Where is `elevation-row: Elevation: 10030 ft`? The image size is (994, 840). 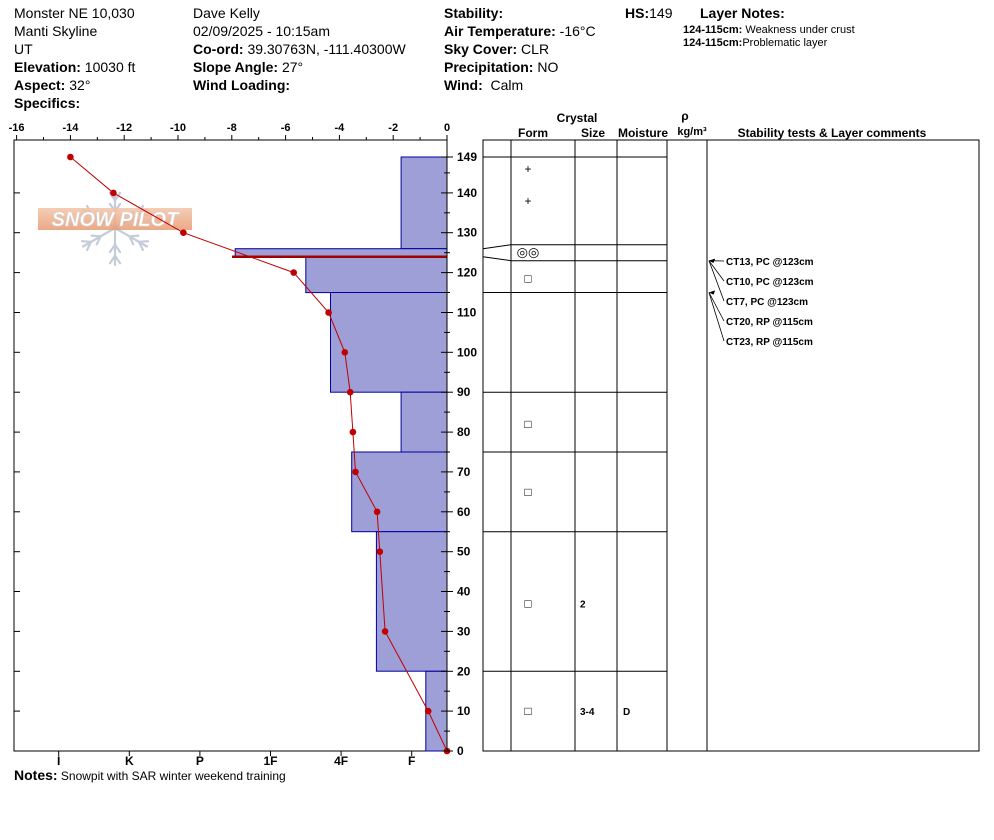 elevation-row: Elevation: 10030 ft is located at coordinates (74, 67).